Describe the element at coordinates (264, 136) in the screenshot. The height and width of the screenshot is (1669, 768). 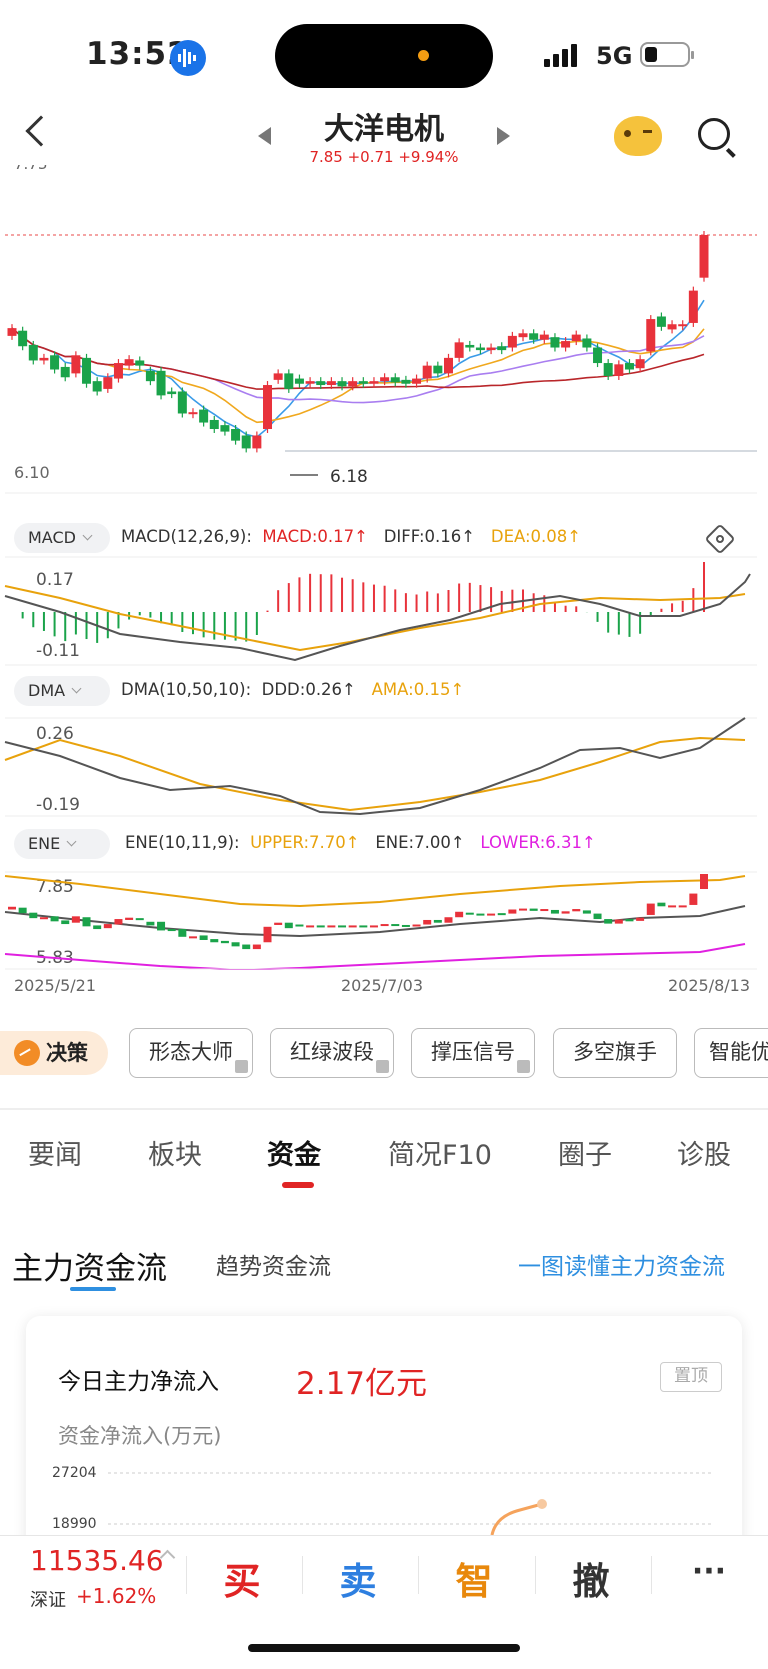
I see `previous-stock-icon` at that location.